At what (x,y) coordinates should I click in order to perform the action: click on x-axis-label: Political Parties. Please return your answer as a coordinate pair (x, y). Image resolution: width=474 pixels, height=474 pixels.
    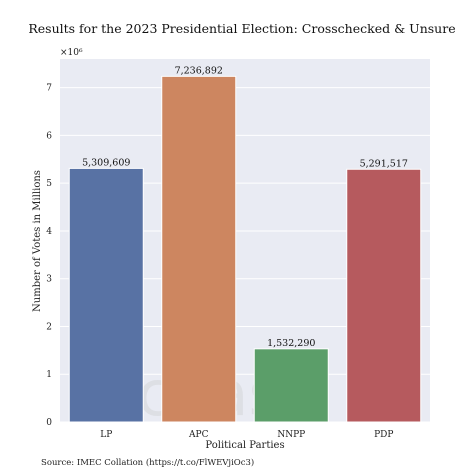
    Looking at the image, I should click on (244, 445).